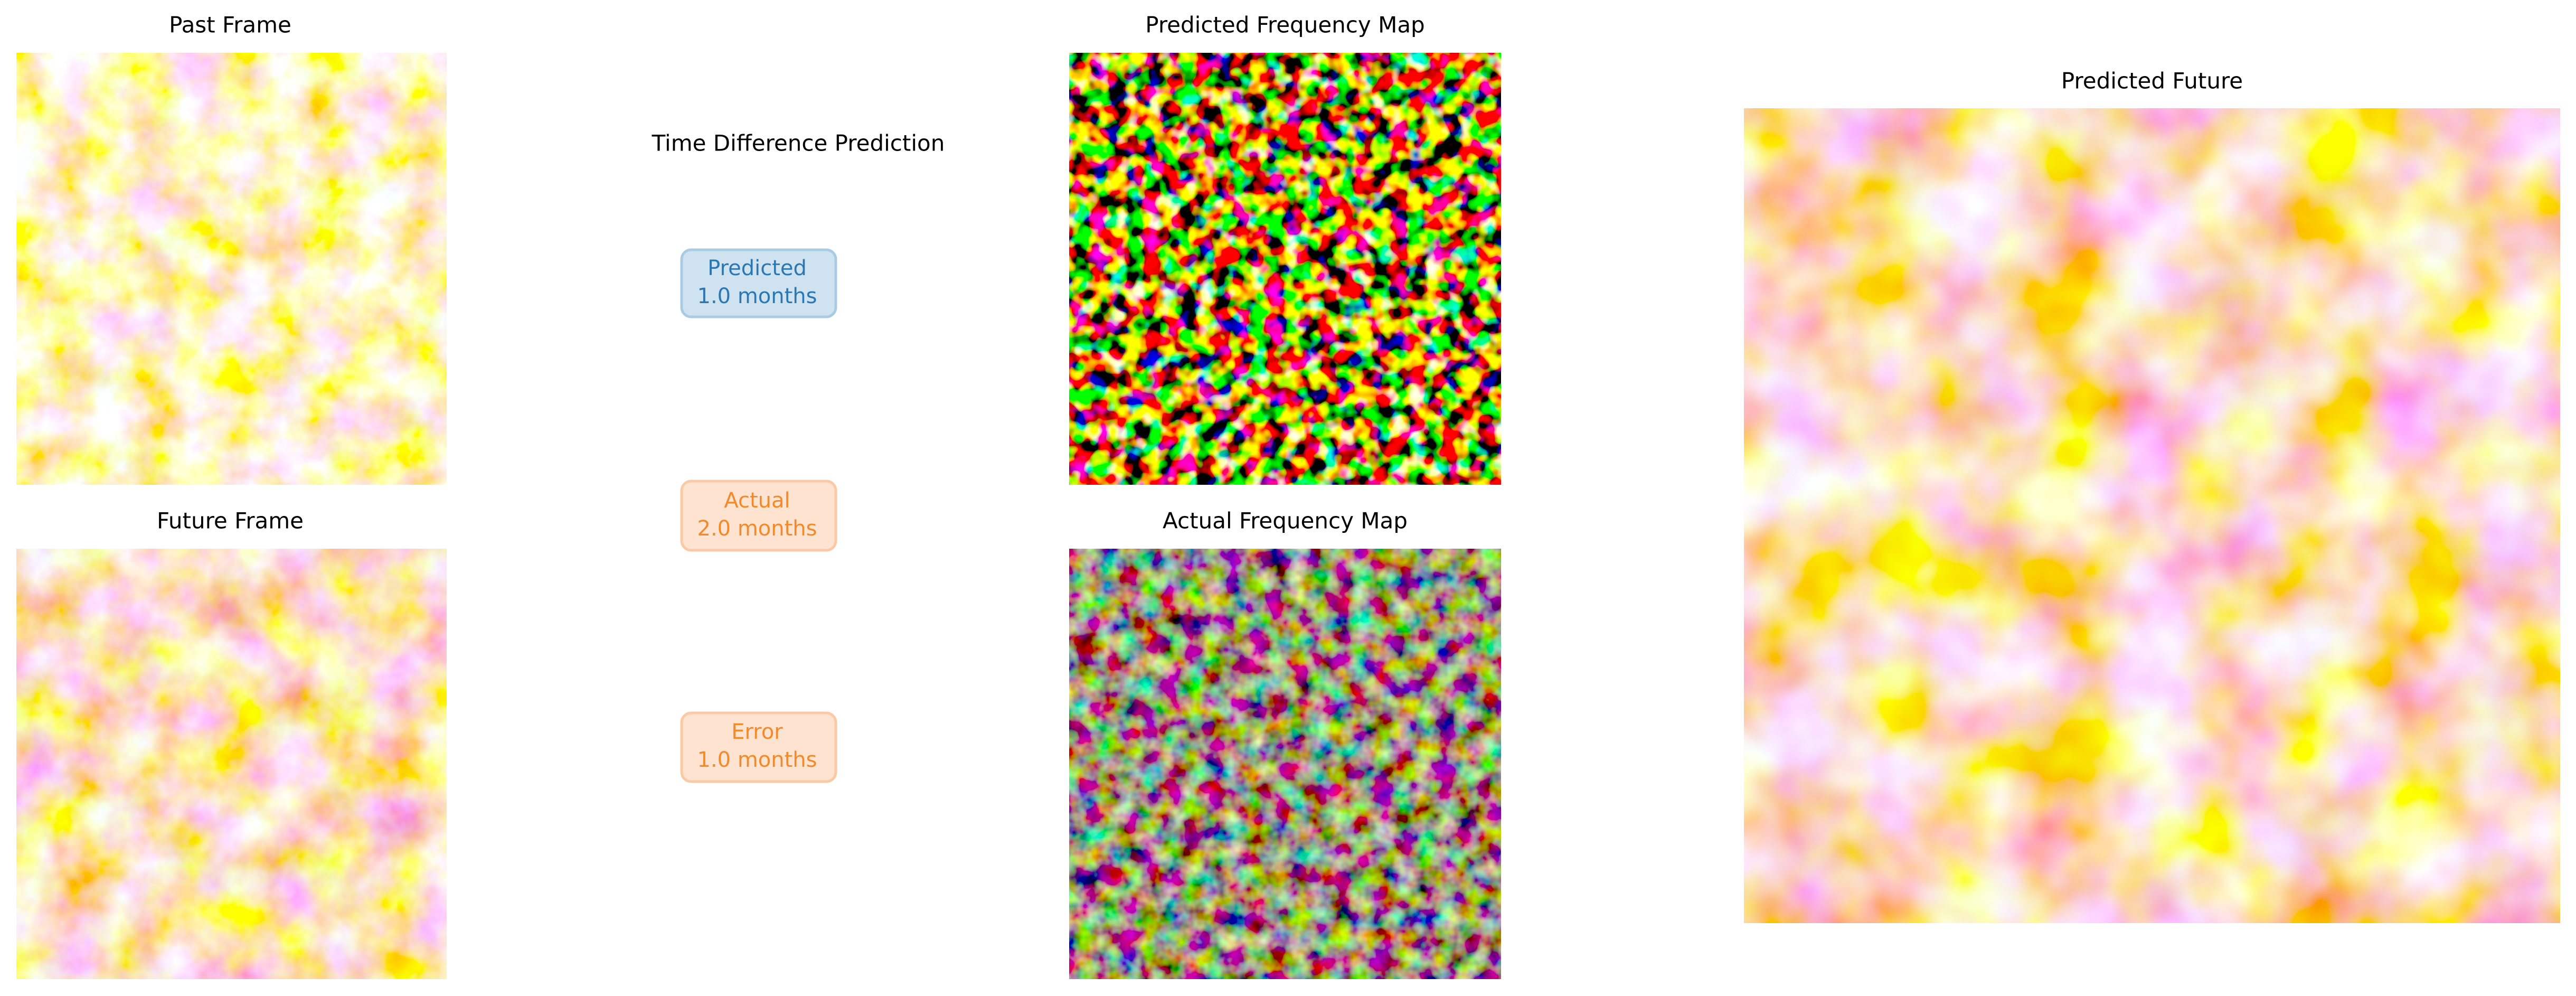  What do you see at coordinates (757, 500) in the screenshot?
I see `box-label: Actual` at bounding box center [757, 500].